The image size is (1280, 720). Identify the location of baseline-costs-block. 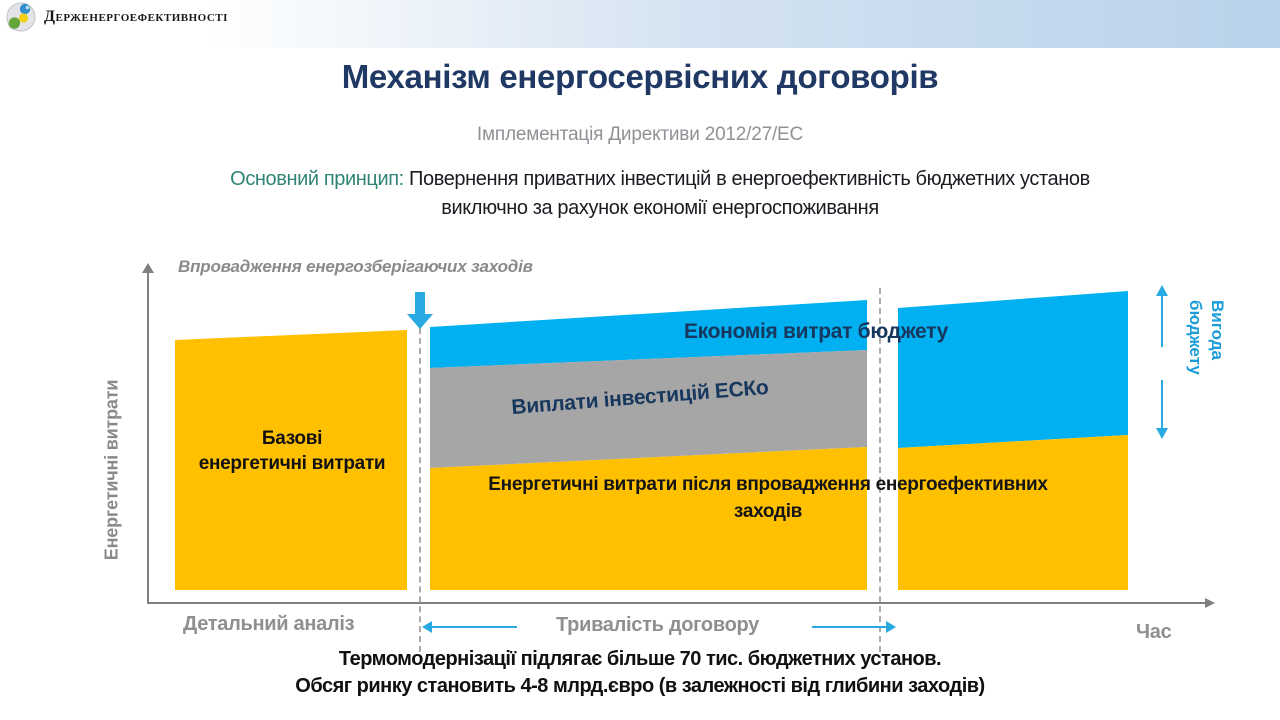
(291, 460).